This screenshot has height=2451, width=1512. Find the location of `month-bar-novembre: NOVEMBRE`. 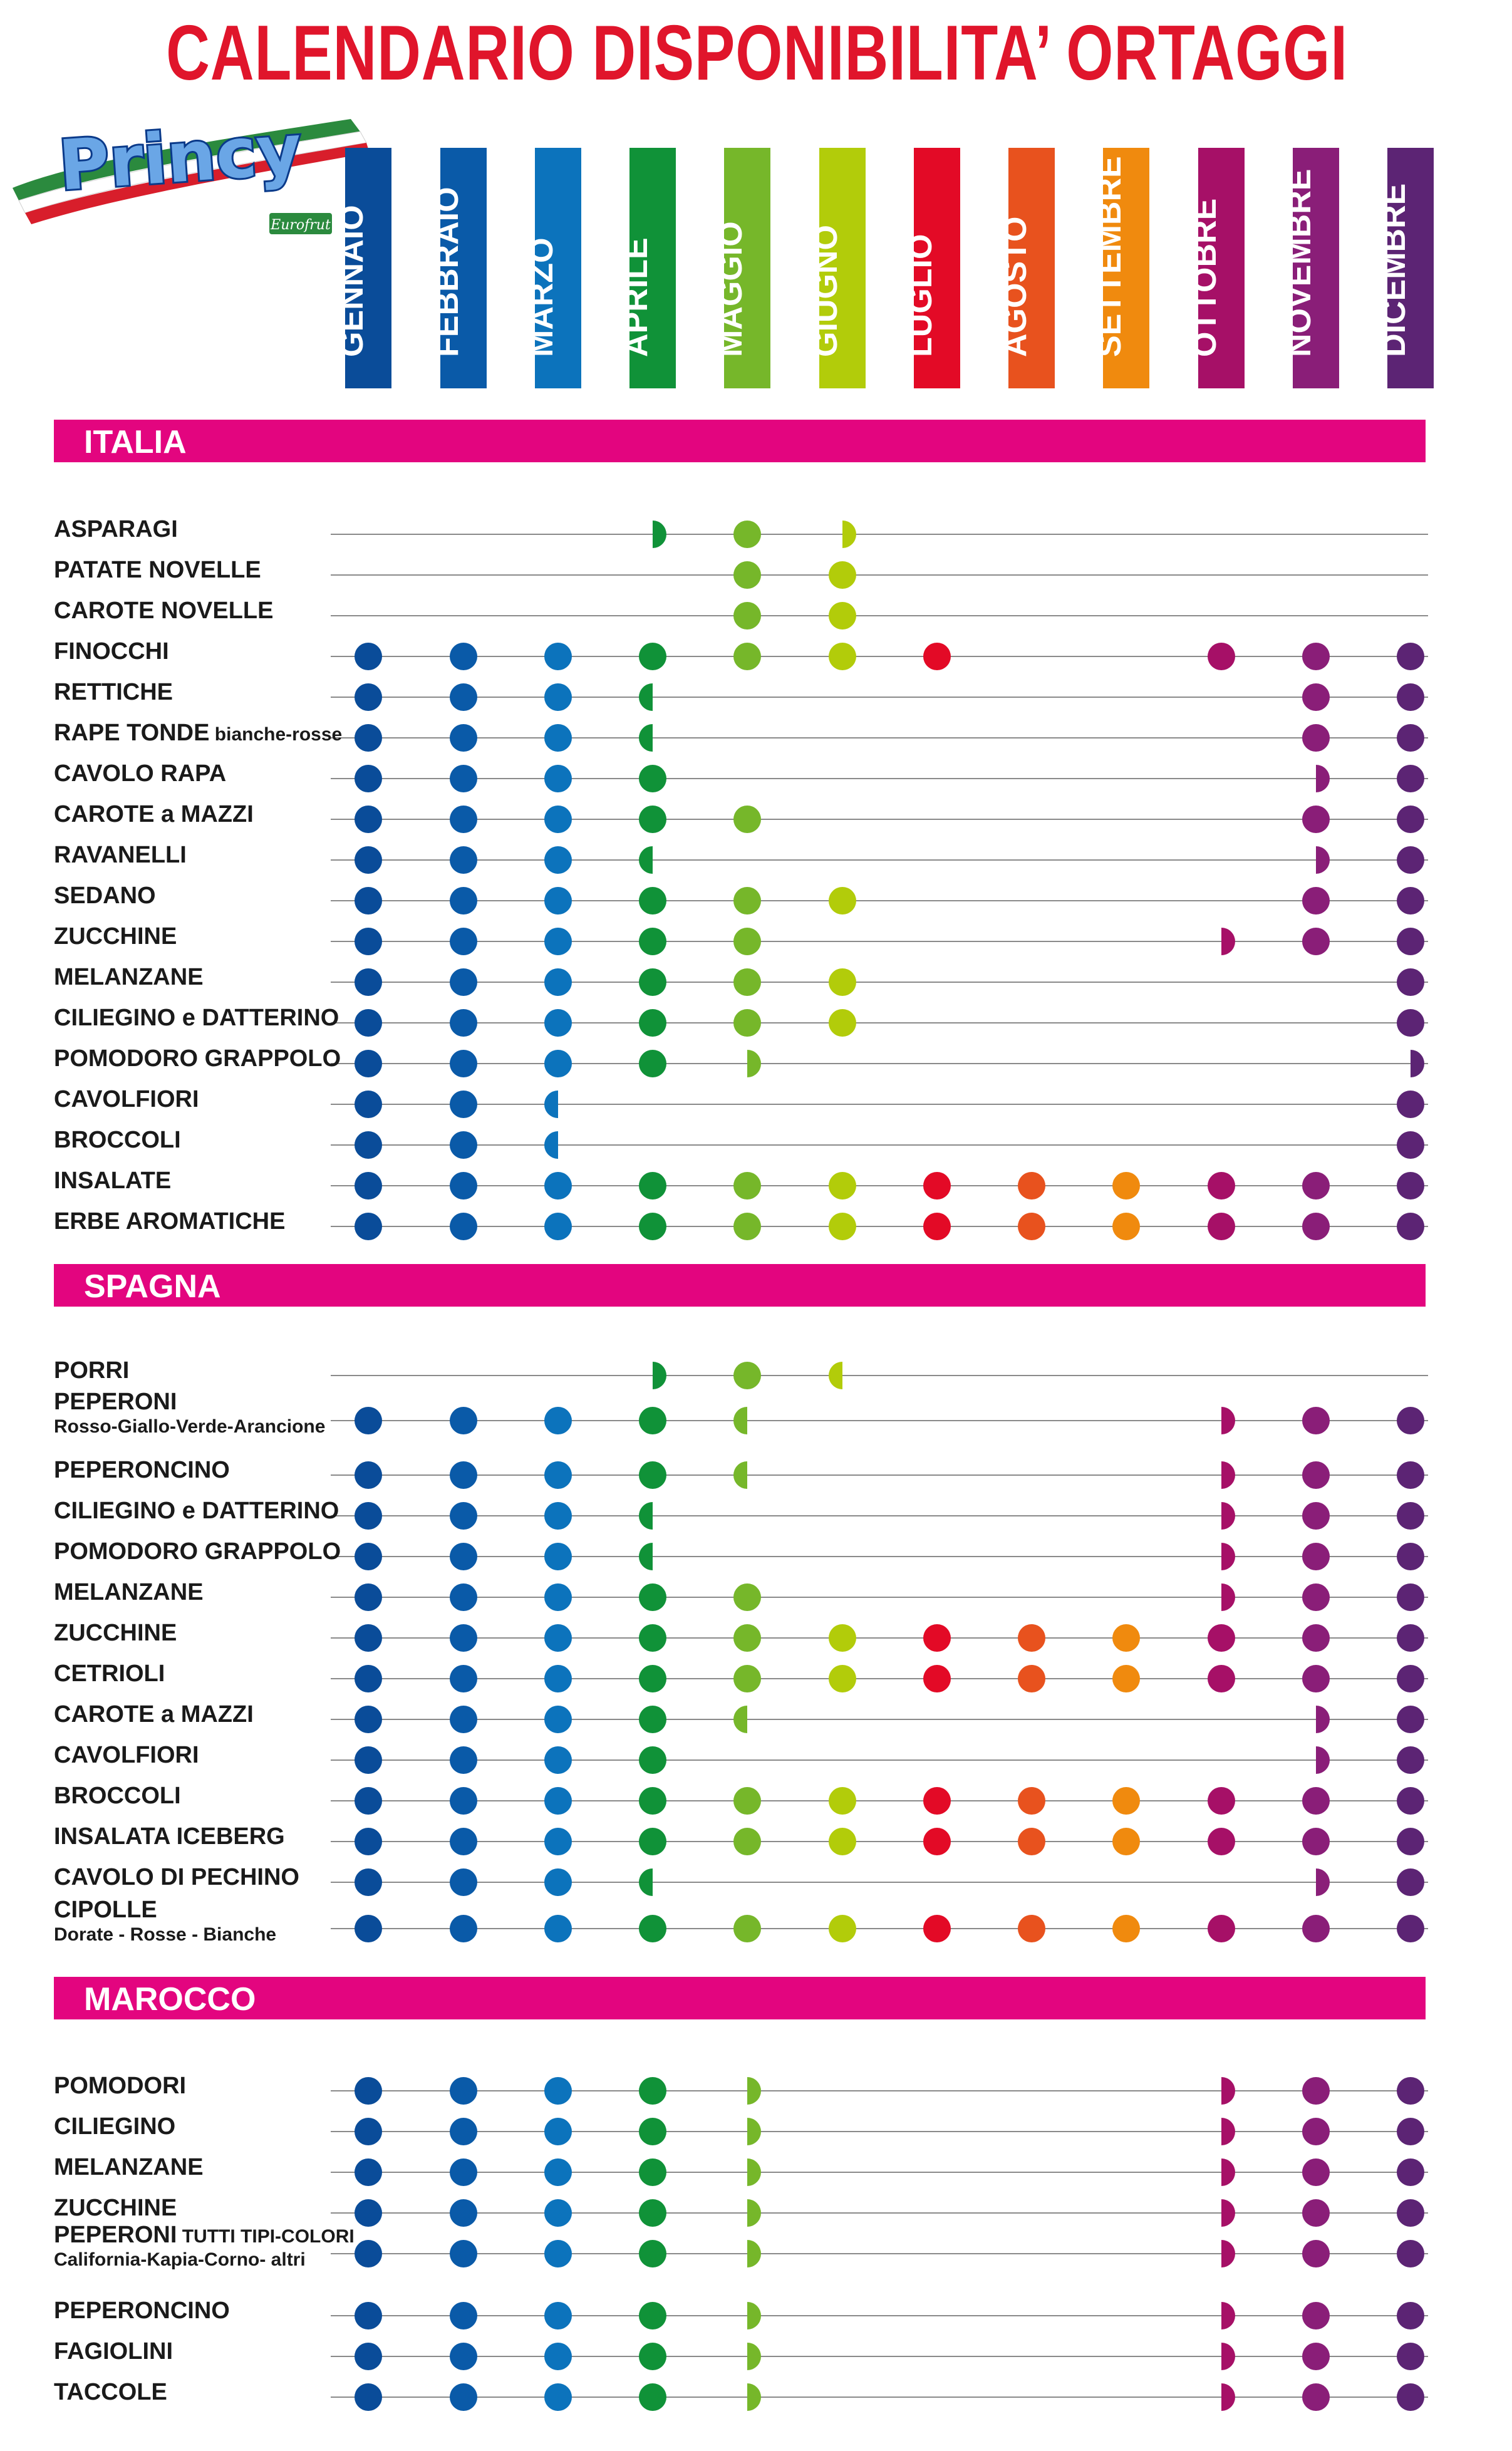

month-bar-novembre: NOVEMBRE is located at coordinates (1310, 268).